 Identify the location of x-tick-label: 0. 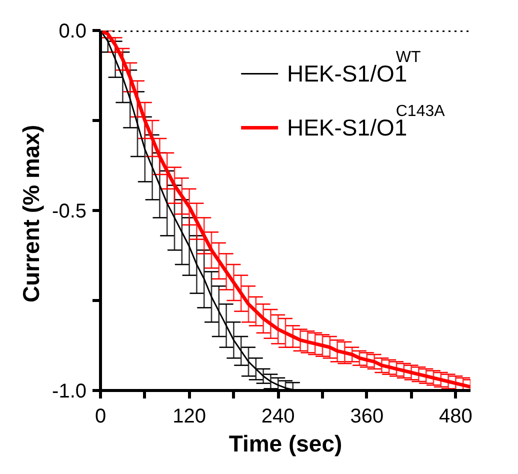
(100, 417).